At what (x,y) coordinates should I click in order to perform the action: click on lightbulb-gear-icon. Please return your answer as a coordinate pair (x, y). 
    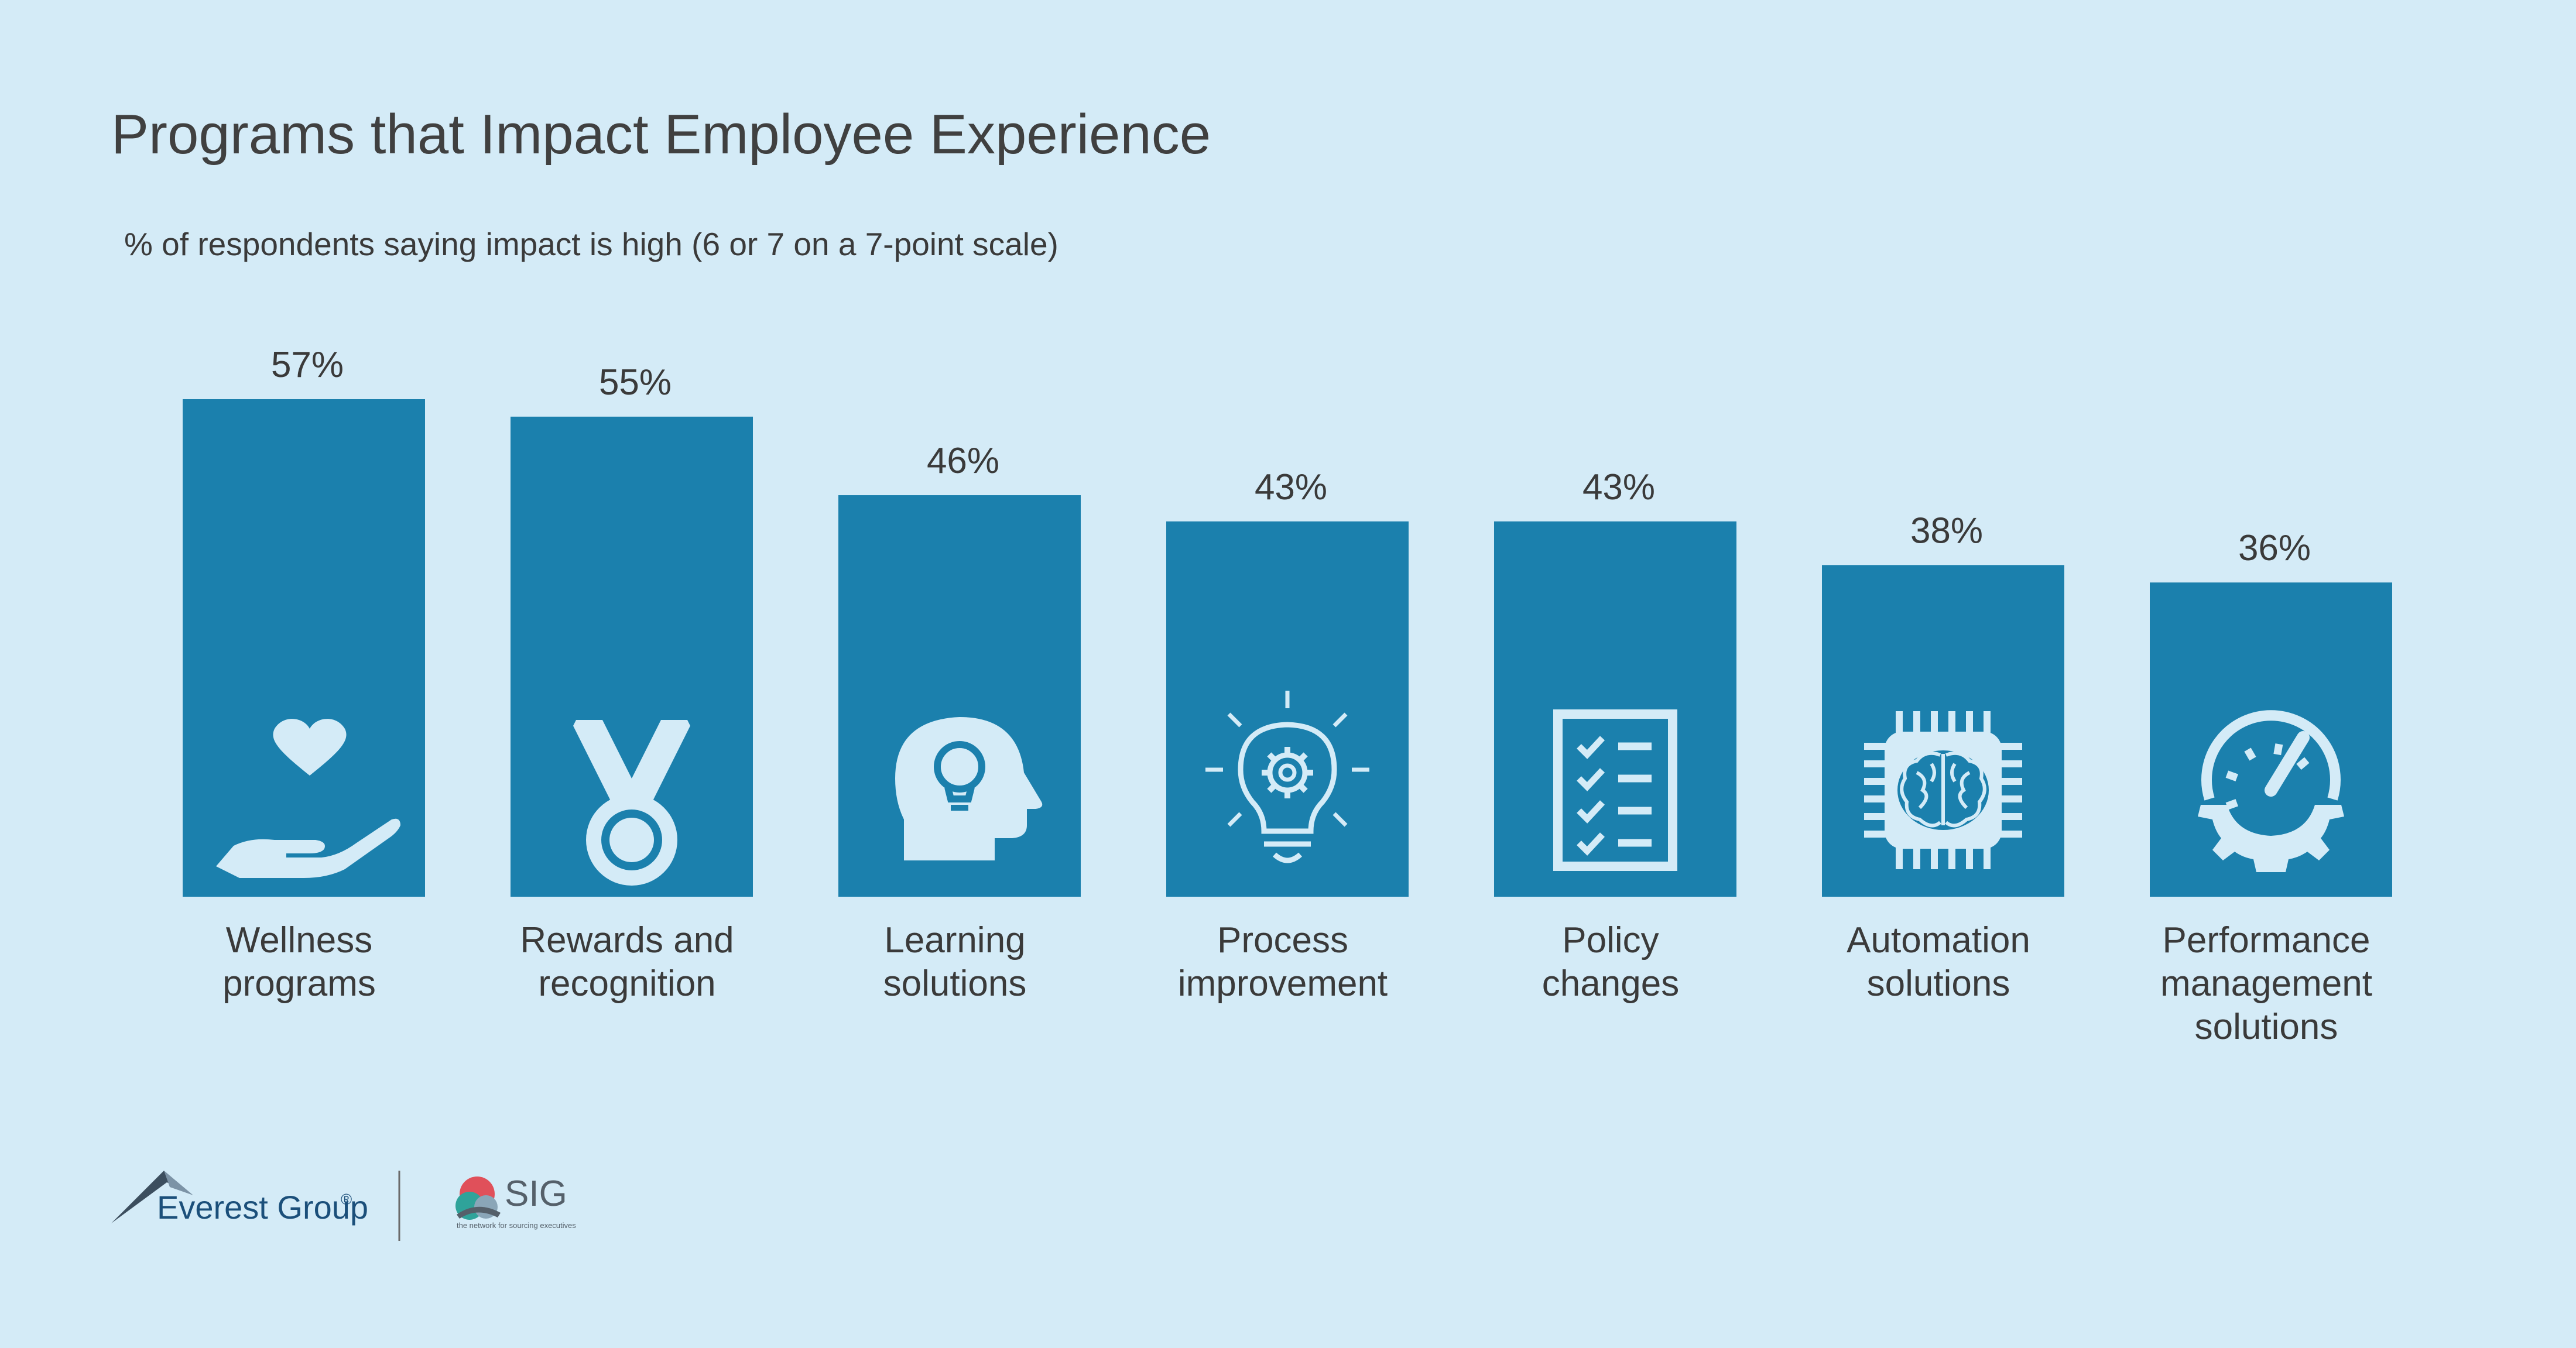
    Looking at the image, I should click on (1287, 777).